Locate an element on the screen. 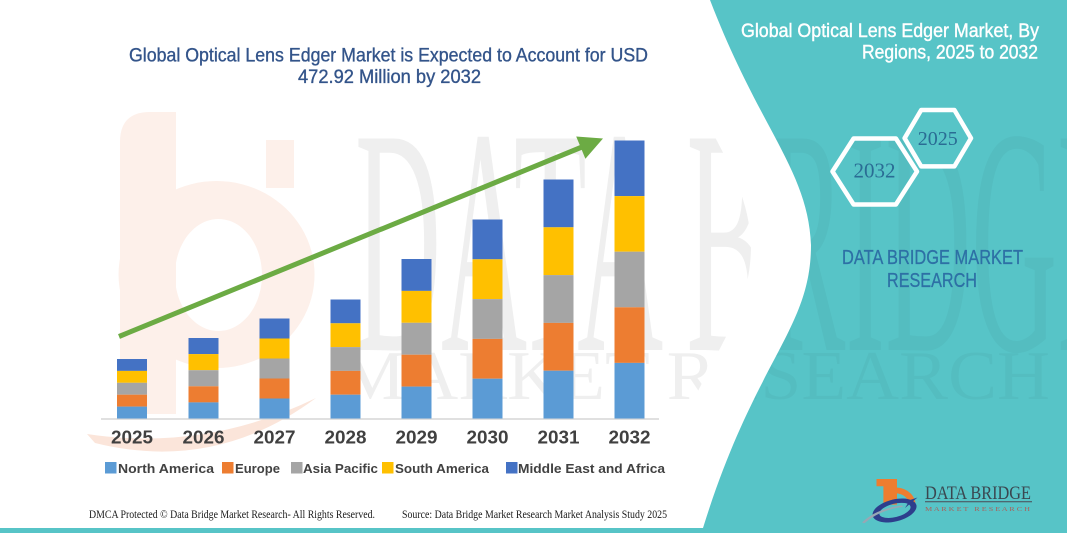 The width and height of the screenshot is (1067, 533). svg-text: RESEARCH is located at coordinates (932, 280).